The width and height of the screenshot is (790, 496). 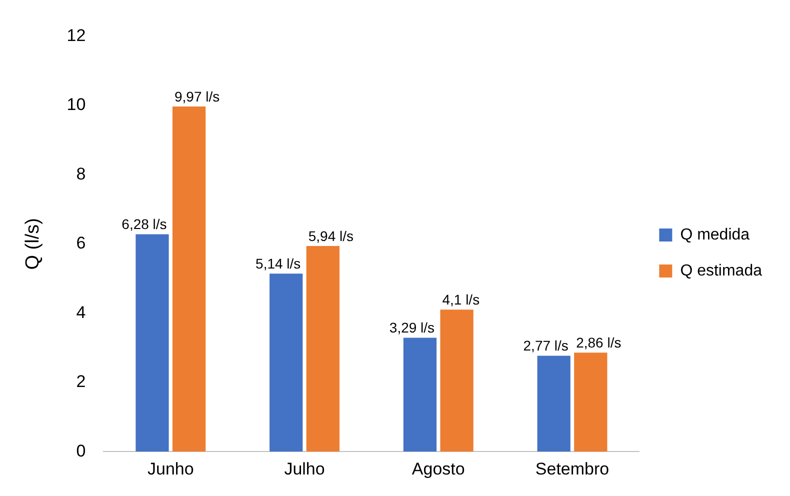 I want to click on y-axis-title: Q (l/s), so click(x=33, y=244).